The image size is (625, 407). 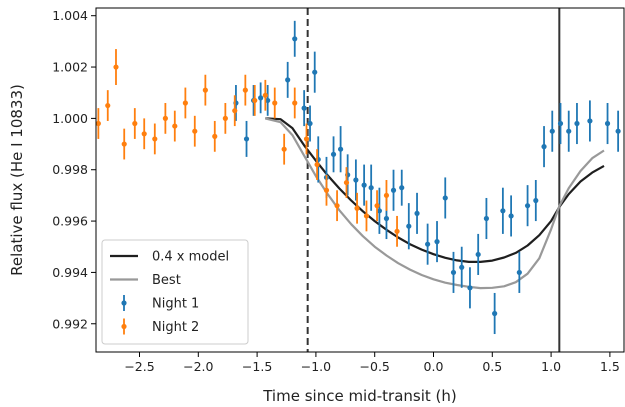 What do you see at coordinates (175, 327) in the screenshot?
I see `legend-label-night-2: Night 2` at bounding box center [175, 327].